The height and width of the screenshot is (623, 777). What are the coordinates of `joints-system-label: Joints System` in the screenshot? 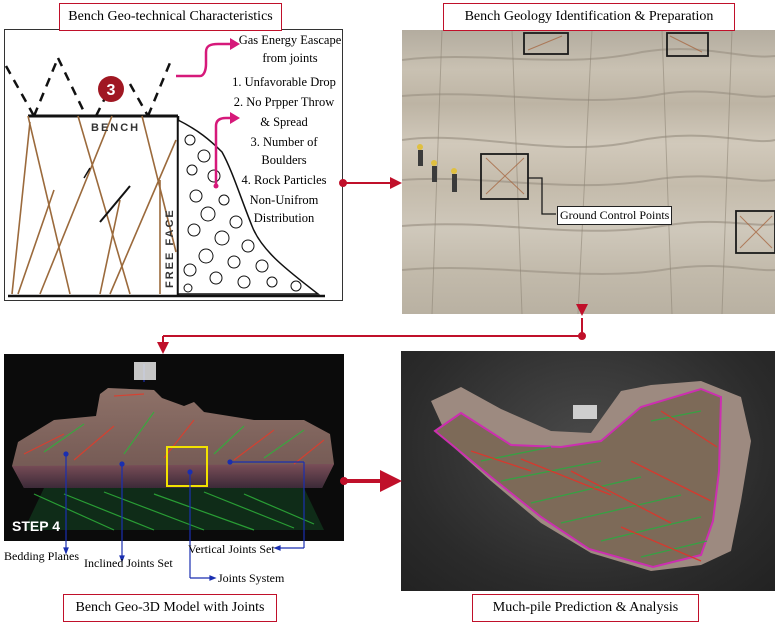 It's located at (251, 578).